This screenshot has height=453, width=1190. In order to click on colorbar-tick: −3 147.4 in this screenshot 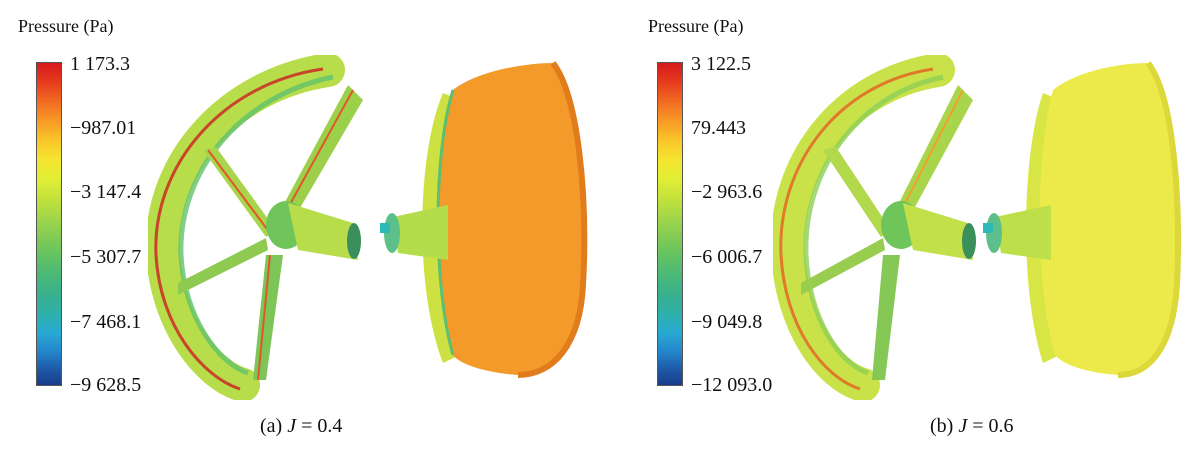, I will do `click(106, 192)`.